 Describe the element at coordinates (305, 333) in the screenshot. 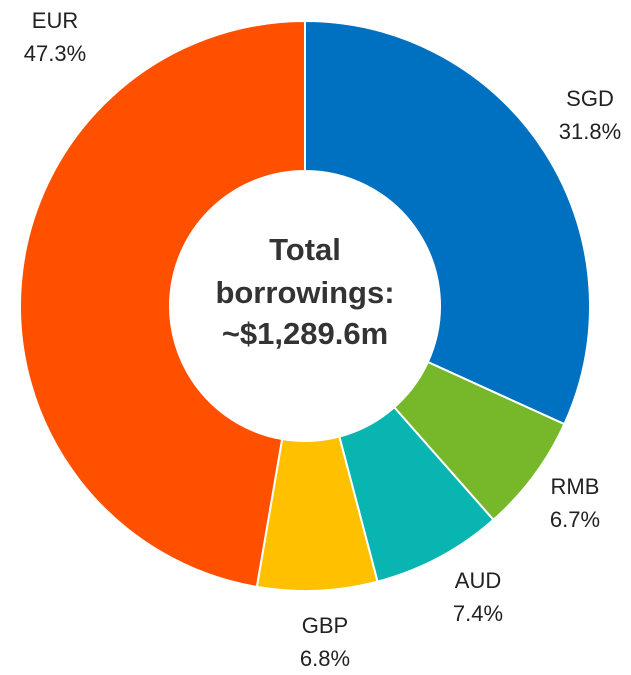

I see `center-label: ~$1,289.6m` at that location.